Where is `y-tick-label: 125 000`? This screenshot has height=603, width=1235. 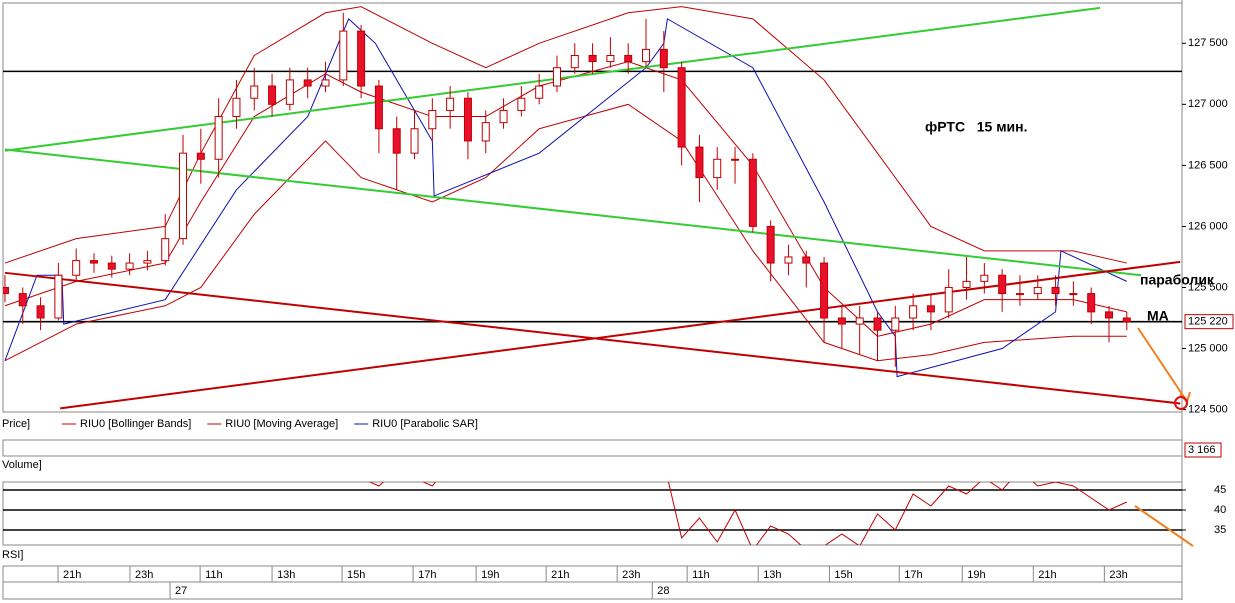
y-tick-label: 125 000 is located at coordinates (1208, 348).